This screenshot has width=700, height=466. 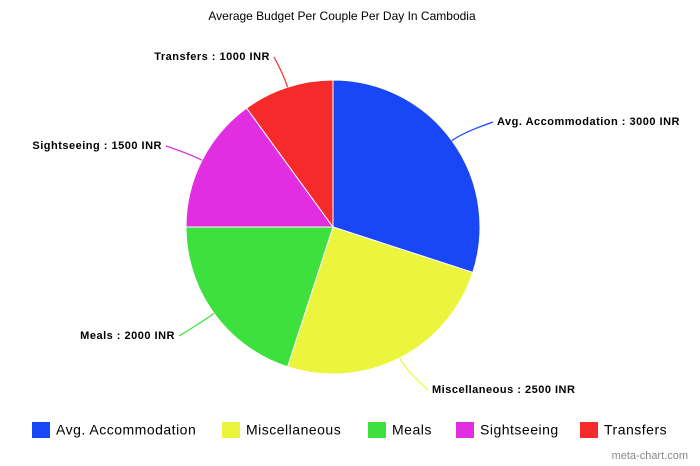 What do you see at coordinates (412, 430) in the screenshot?
I see `legend-label: Meals` at bounding box center [412, 430].